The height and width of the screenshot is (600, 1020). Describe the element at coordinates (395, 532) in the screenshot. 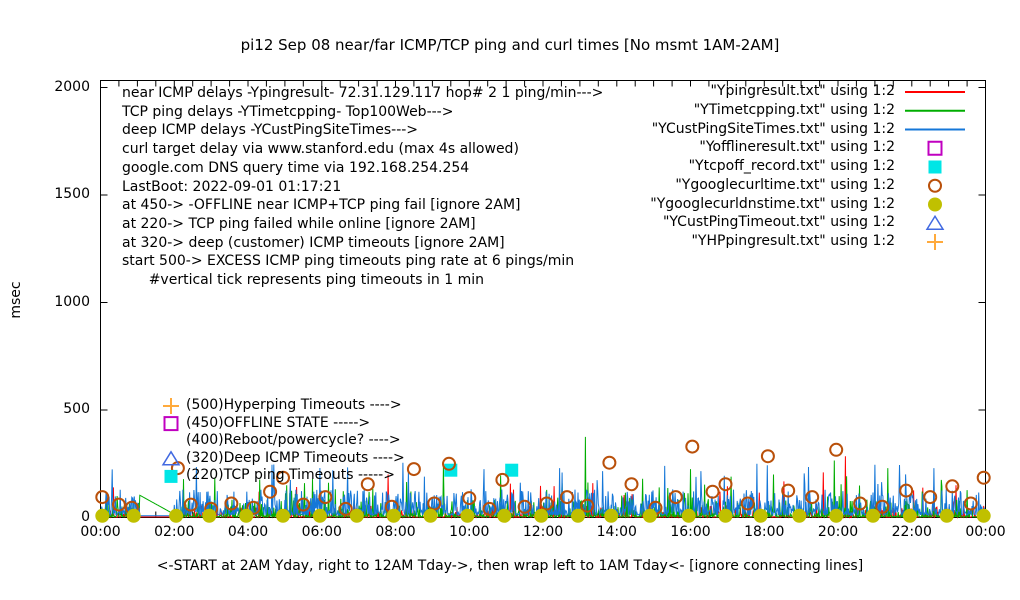

I see `x-tick-label: 08:00` at that location.